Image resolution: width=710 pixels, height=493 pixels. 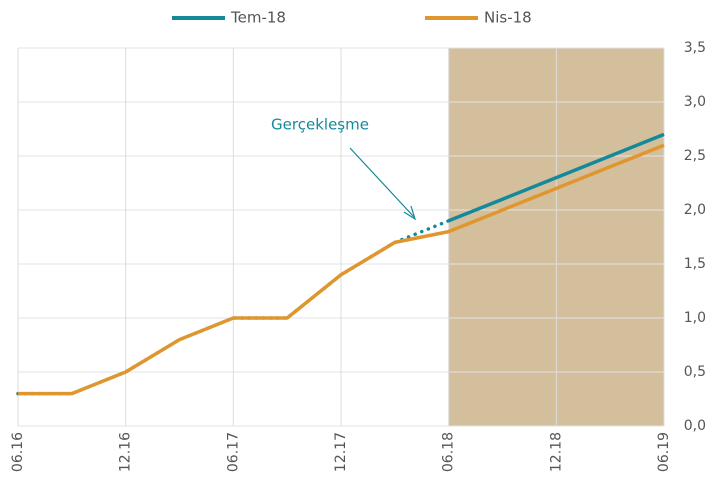 What do you see at coordinates (695, 102) in the screenshot?
I see `y-tick-label: 3,0` at bounding box center [695, 102].